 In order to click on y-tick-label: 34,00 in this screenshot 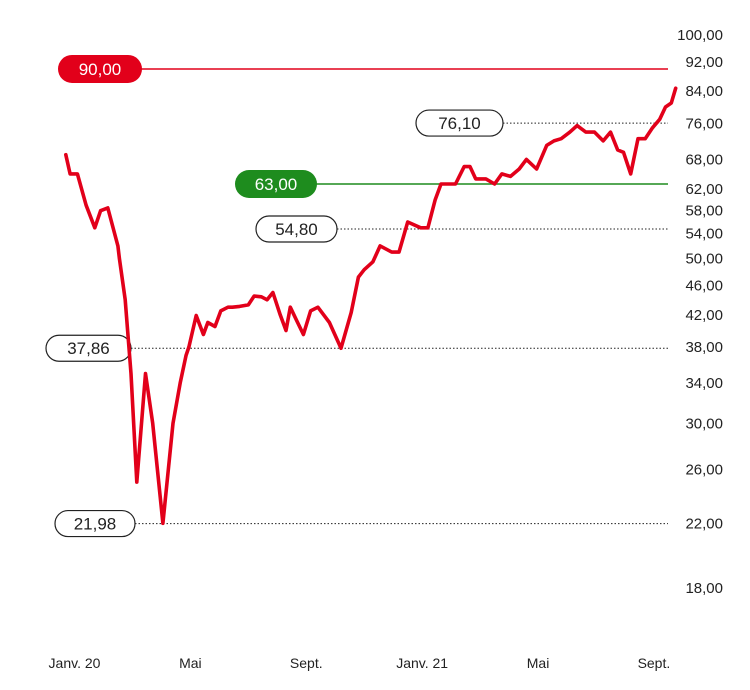, I will do `click(704, 383)`.